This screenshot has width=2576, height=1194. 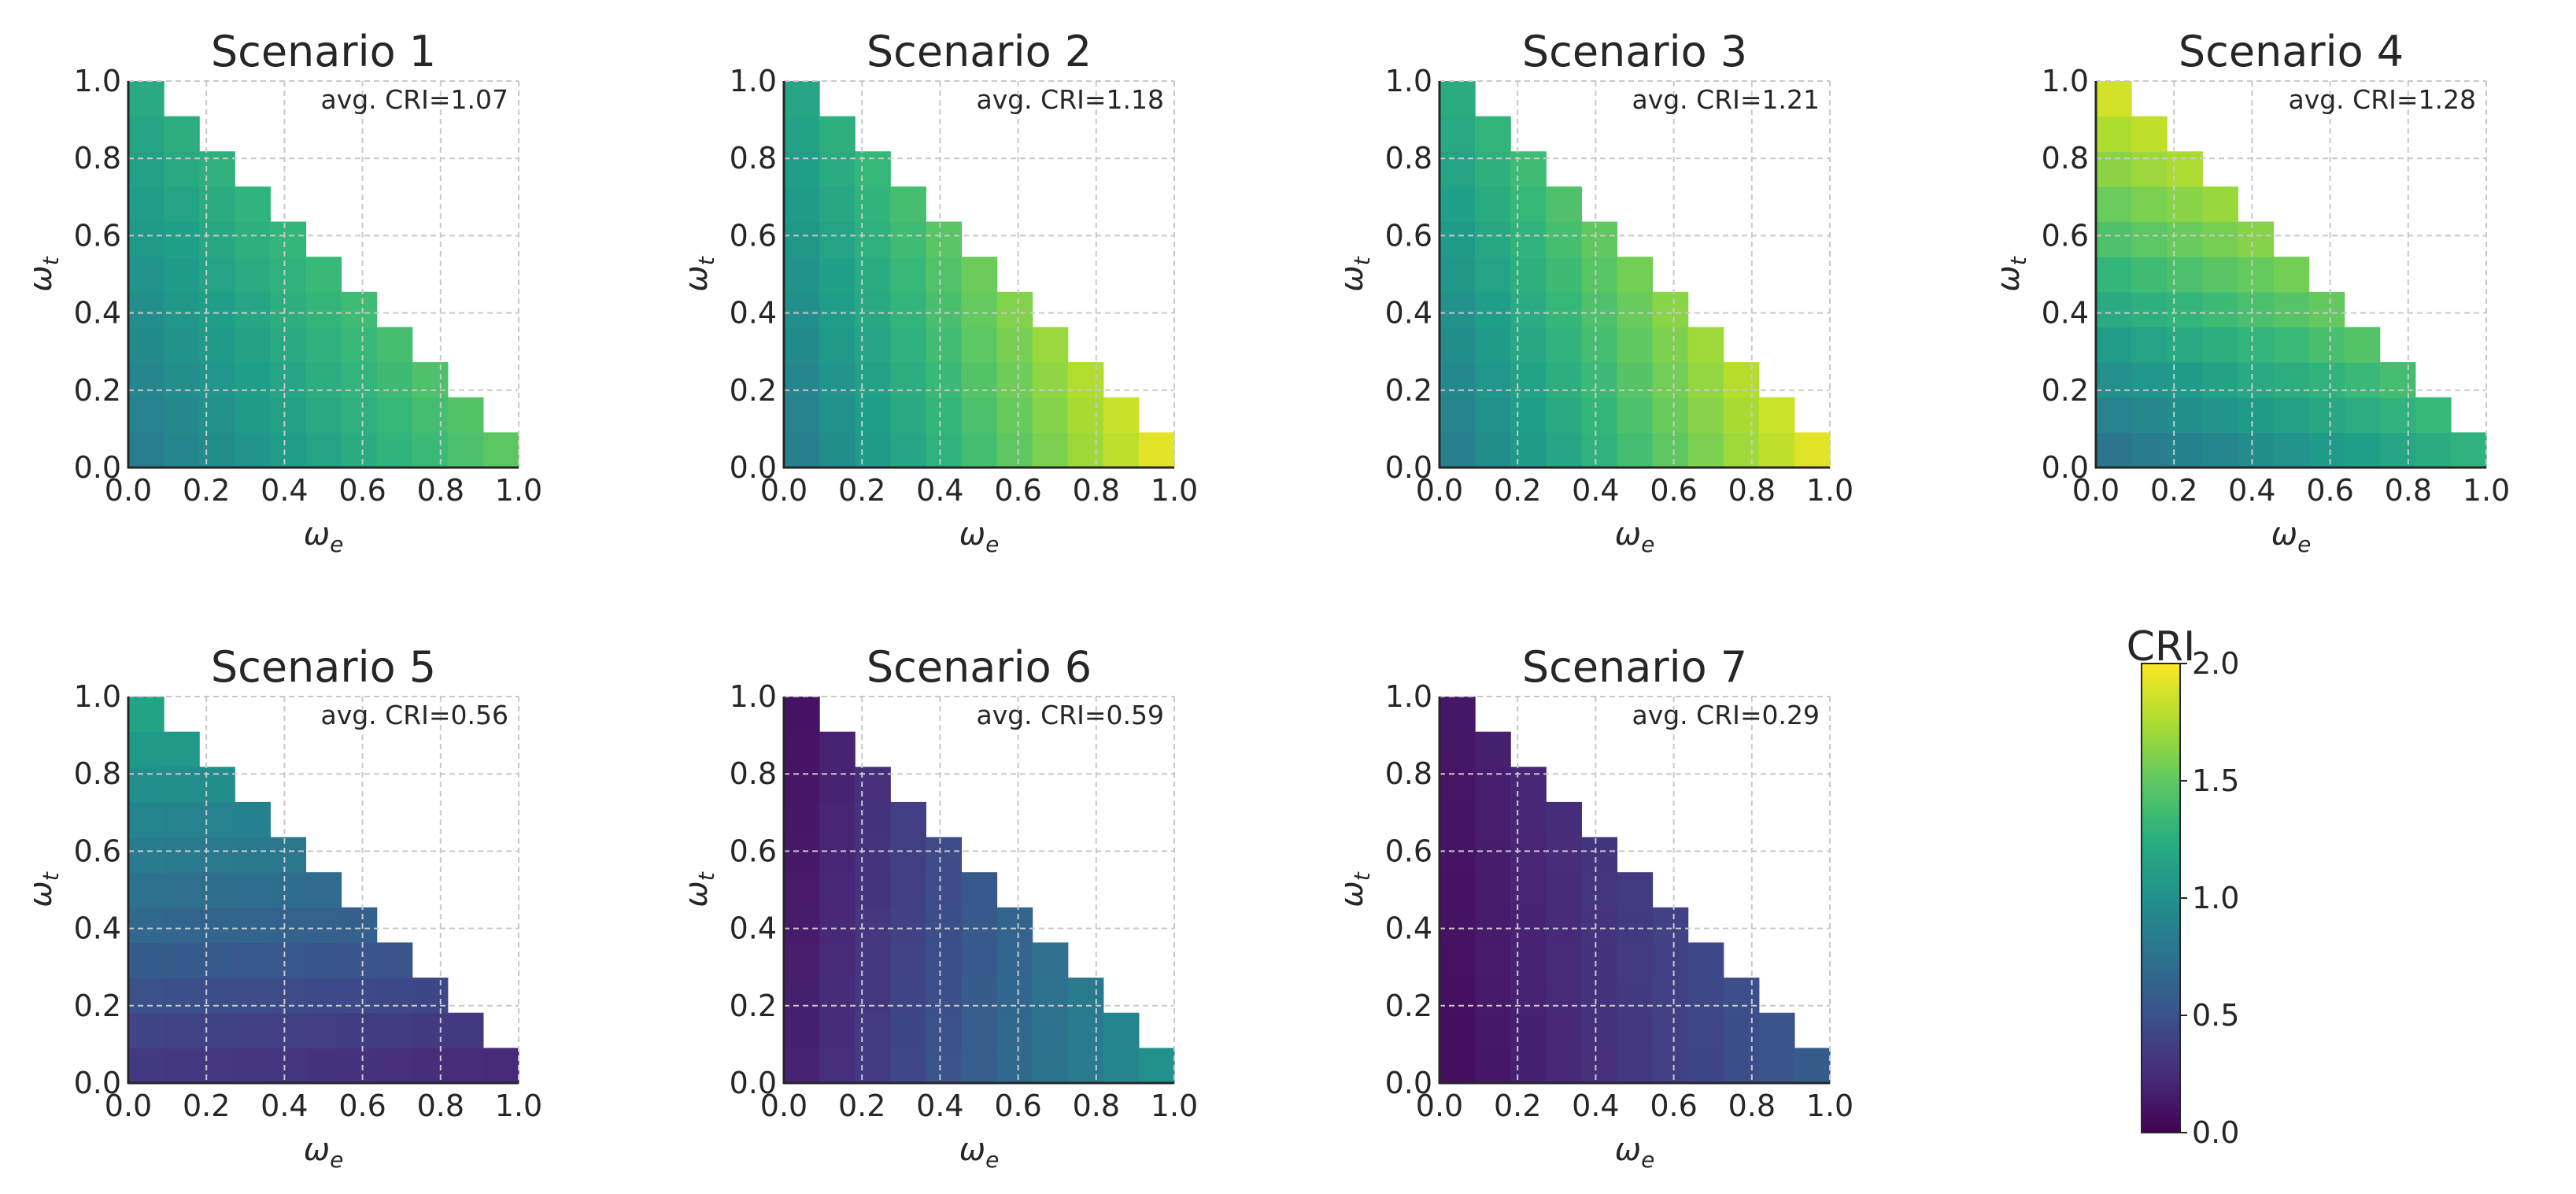 I want to click on x-tick-label: 0.6, so click(x=362, y=490).